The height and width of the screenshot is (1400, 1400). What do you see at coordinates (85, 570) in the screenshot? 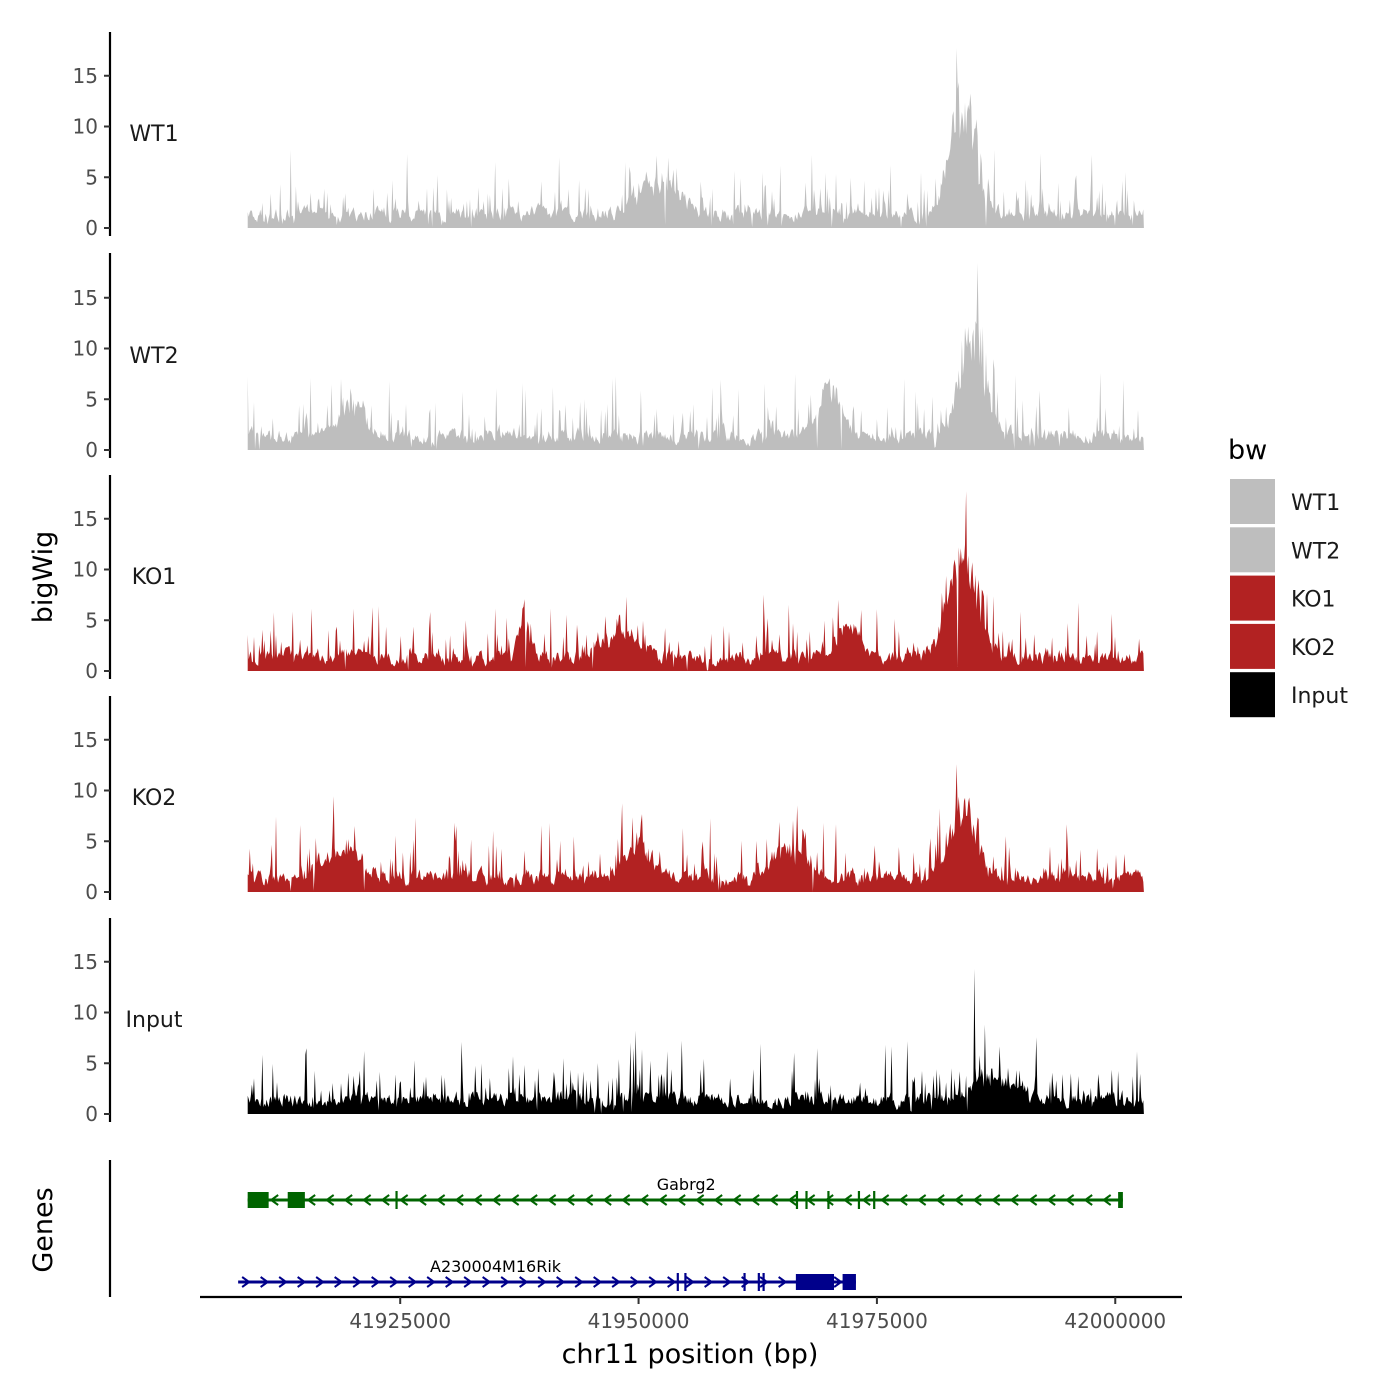
I see `y-tick-label-ko1-10: 10` at bounding box center [85, 570].